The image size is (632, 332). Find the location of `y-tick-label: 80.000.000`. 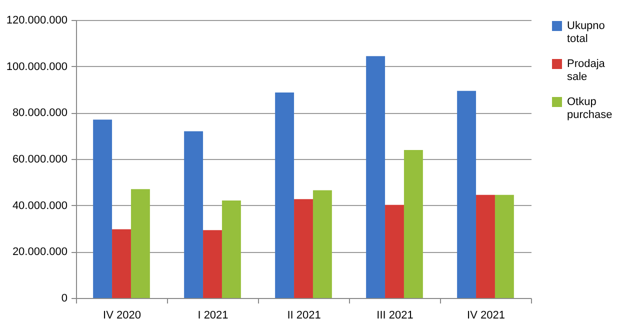

y-tick-label: 80.000.000 is located at coordinates (40, 113).